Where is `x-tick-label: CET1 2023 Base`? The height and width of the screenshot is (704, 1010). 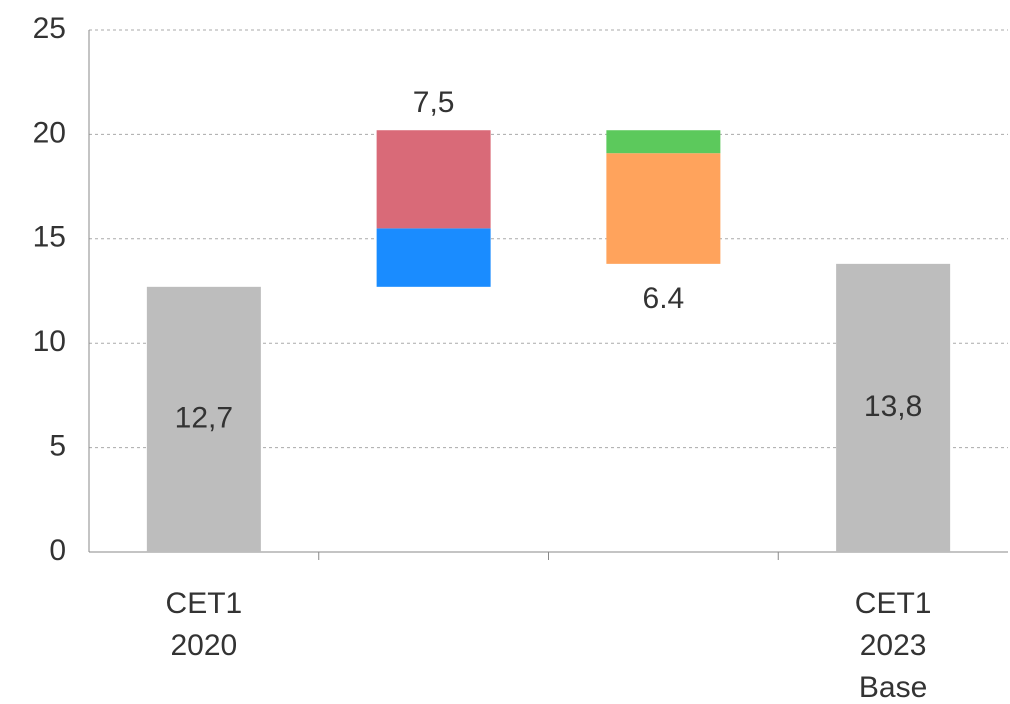
x-tick-label: CET1 2023 Base is located at coordinates (893, 645).